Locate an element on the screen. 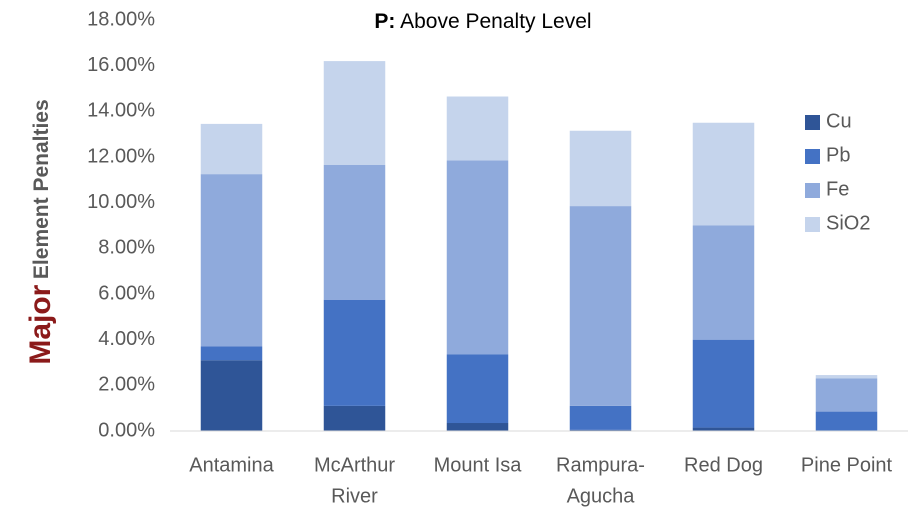 Image resolution: width=911 pixels, height=515 pixels. legend-label: Cu is located at coordinates (839, 121).